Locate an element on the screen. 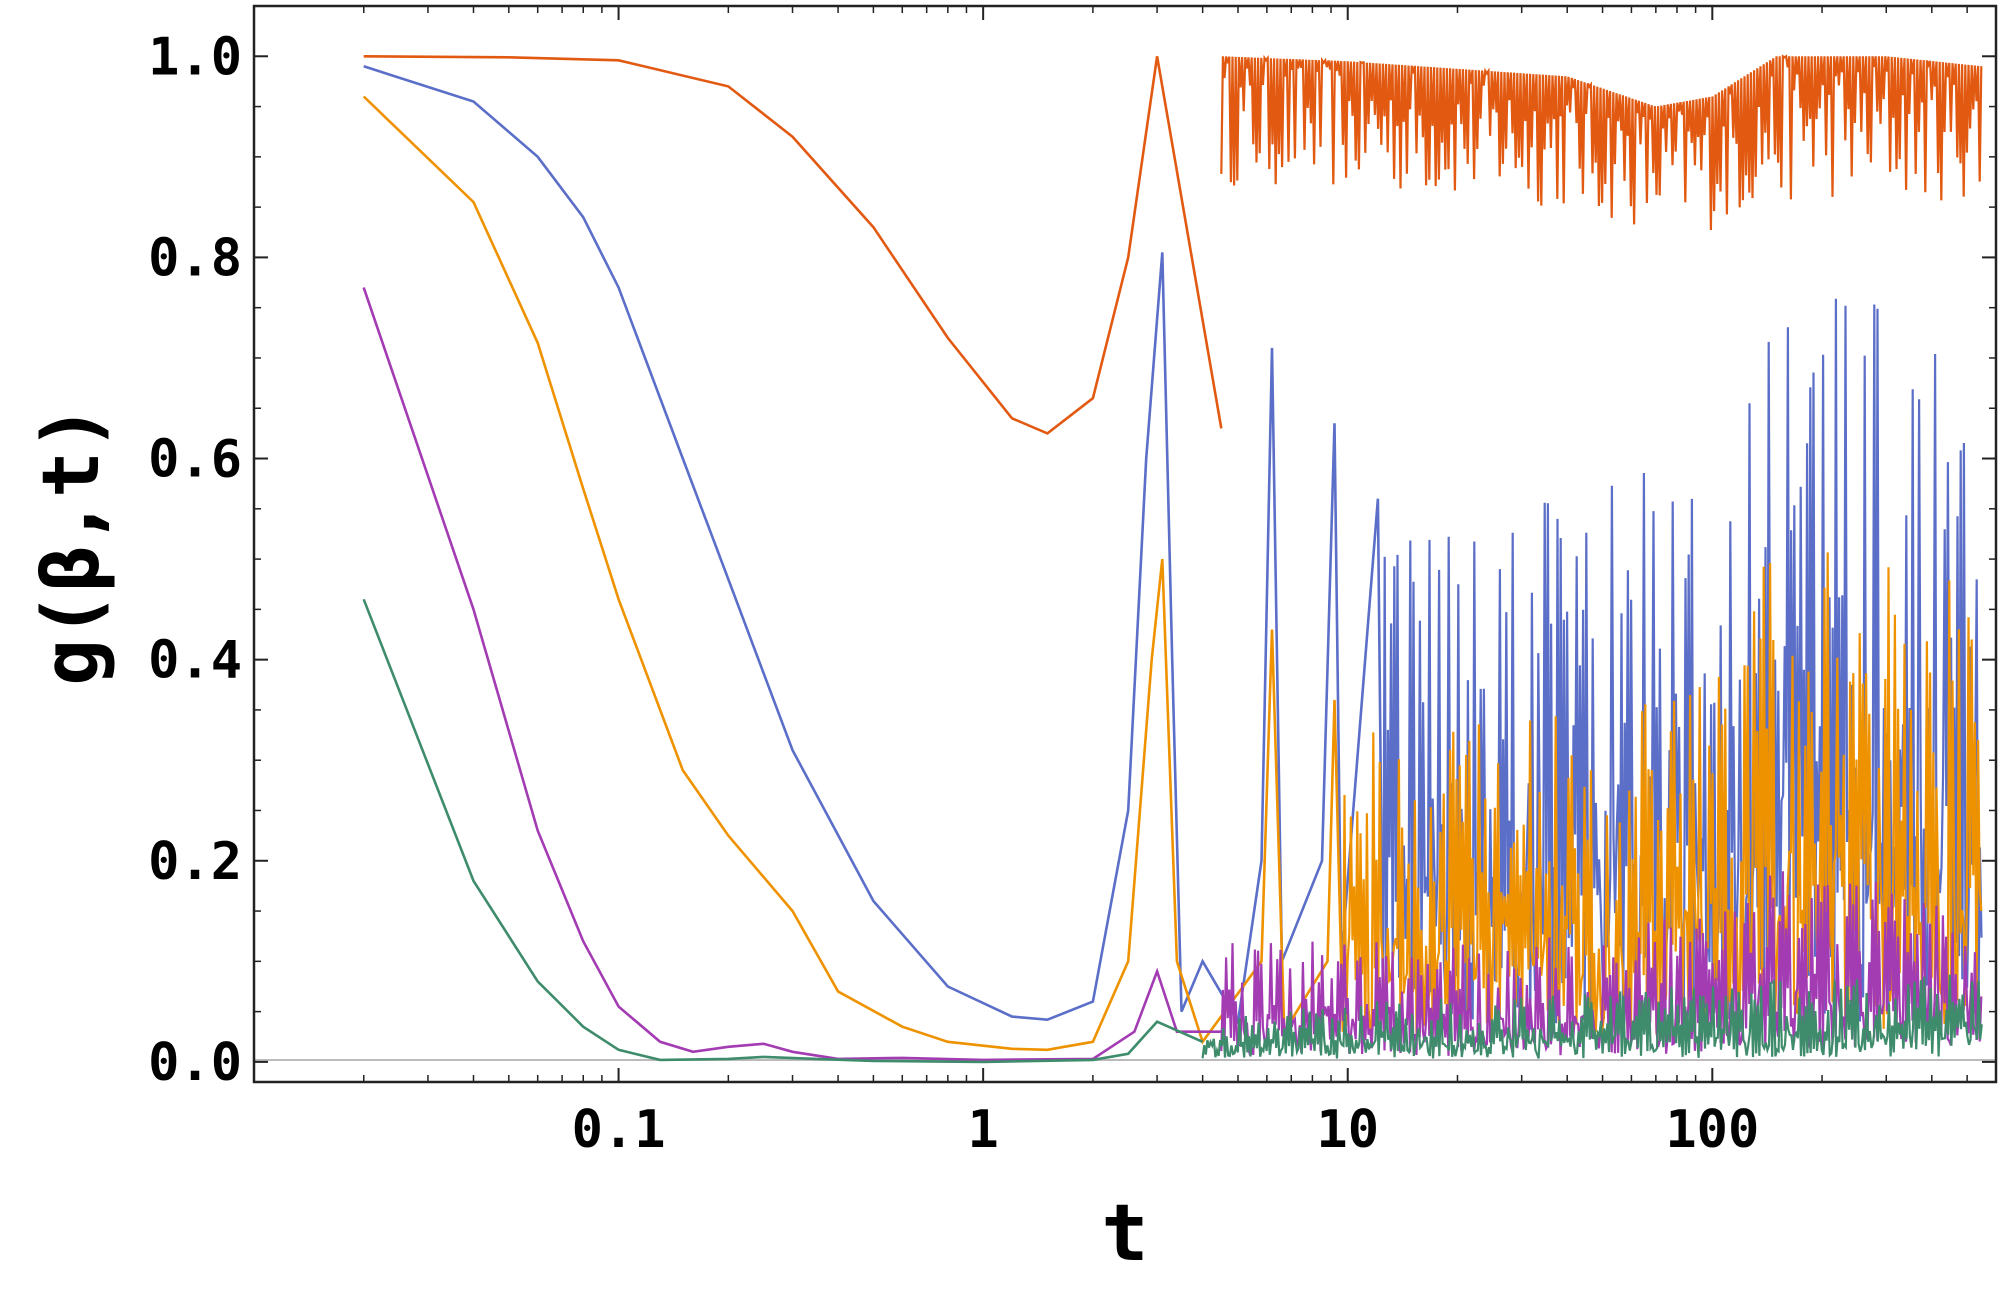  x-tick-label: 10 is located at coordinates (1347, 1130).